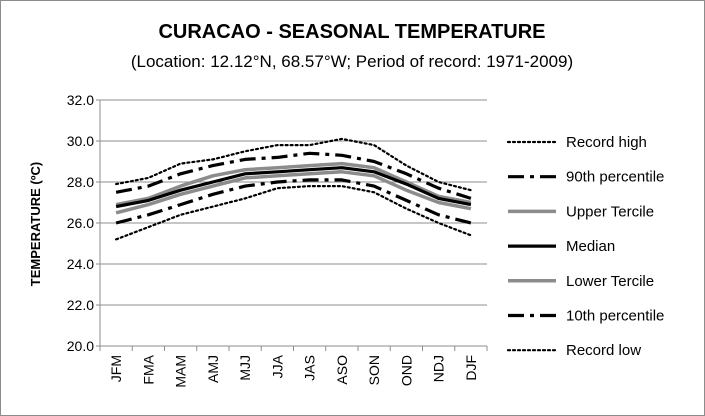 The width and height of the screenshot is (705, 416). I want to click on x-tick-label: JAS, so click(310, 368).